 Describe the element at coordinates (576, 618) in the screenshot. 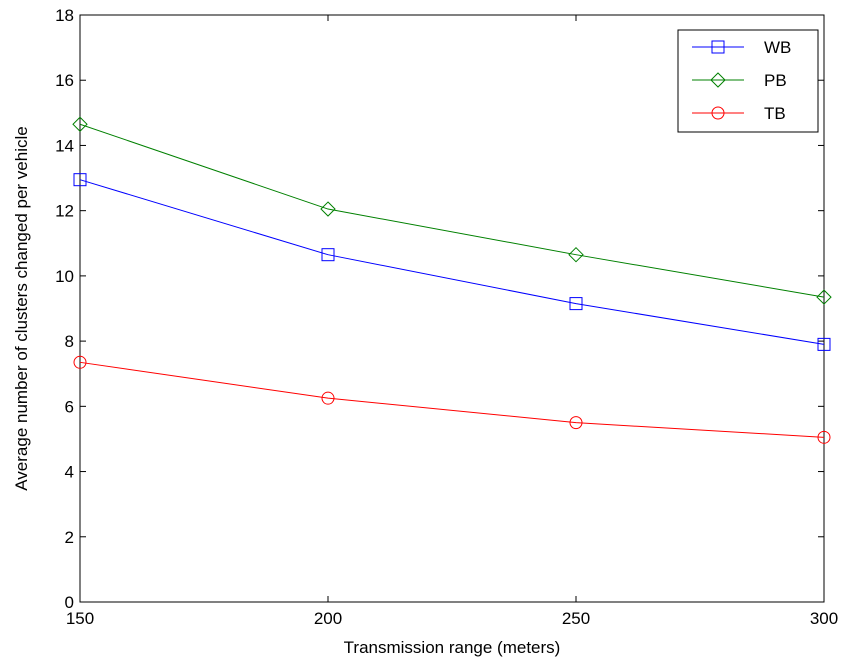

I see `x-tick-label: 250` at that location.